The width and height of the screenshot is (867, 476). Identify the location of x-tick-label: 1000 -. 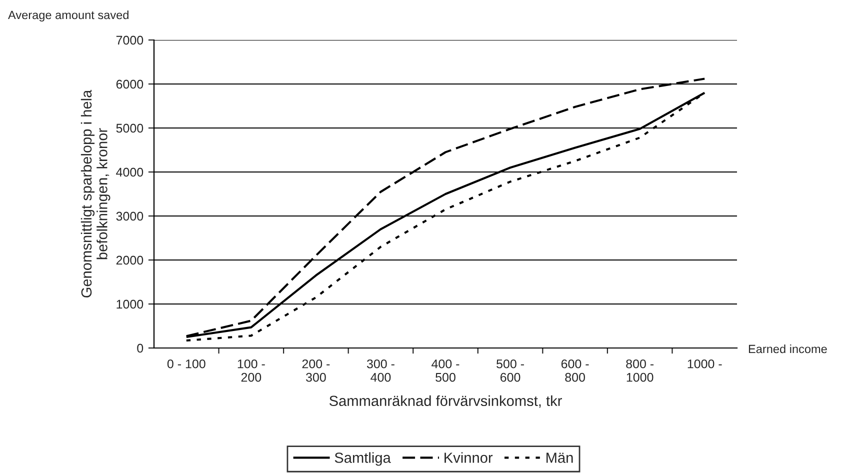
(705, 363).